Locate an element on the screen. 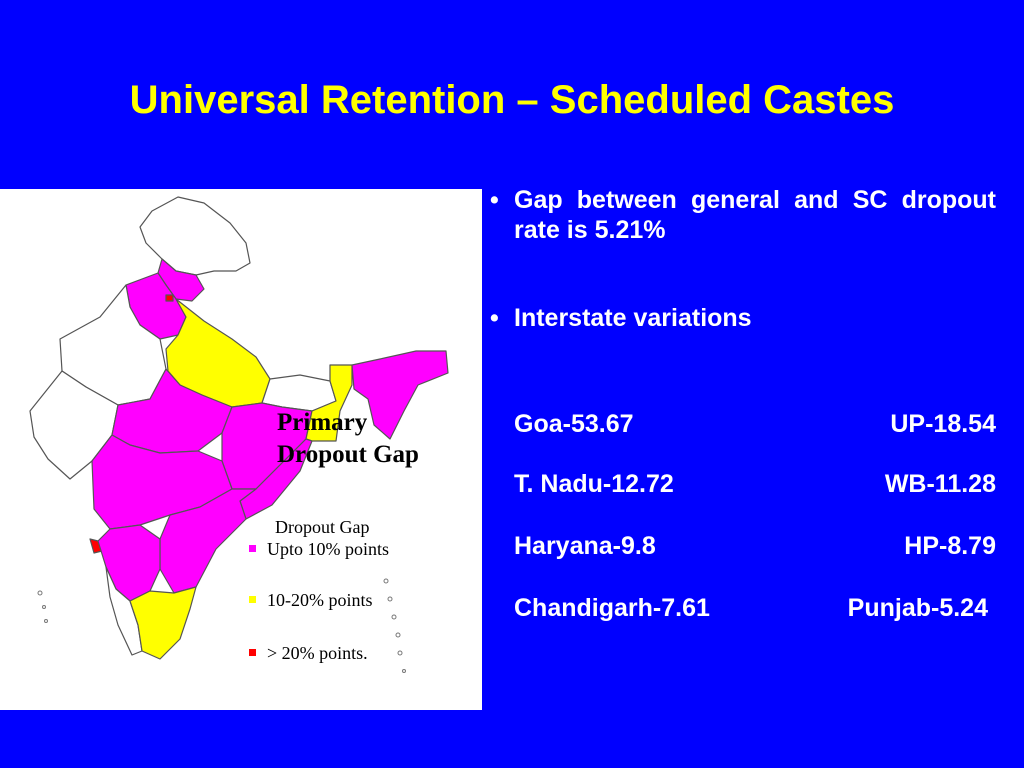 This screenshot has height=768, width=1024. stats-row: Haryana-9.8 HP-8.79 is located at coordinates (755, 548).